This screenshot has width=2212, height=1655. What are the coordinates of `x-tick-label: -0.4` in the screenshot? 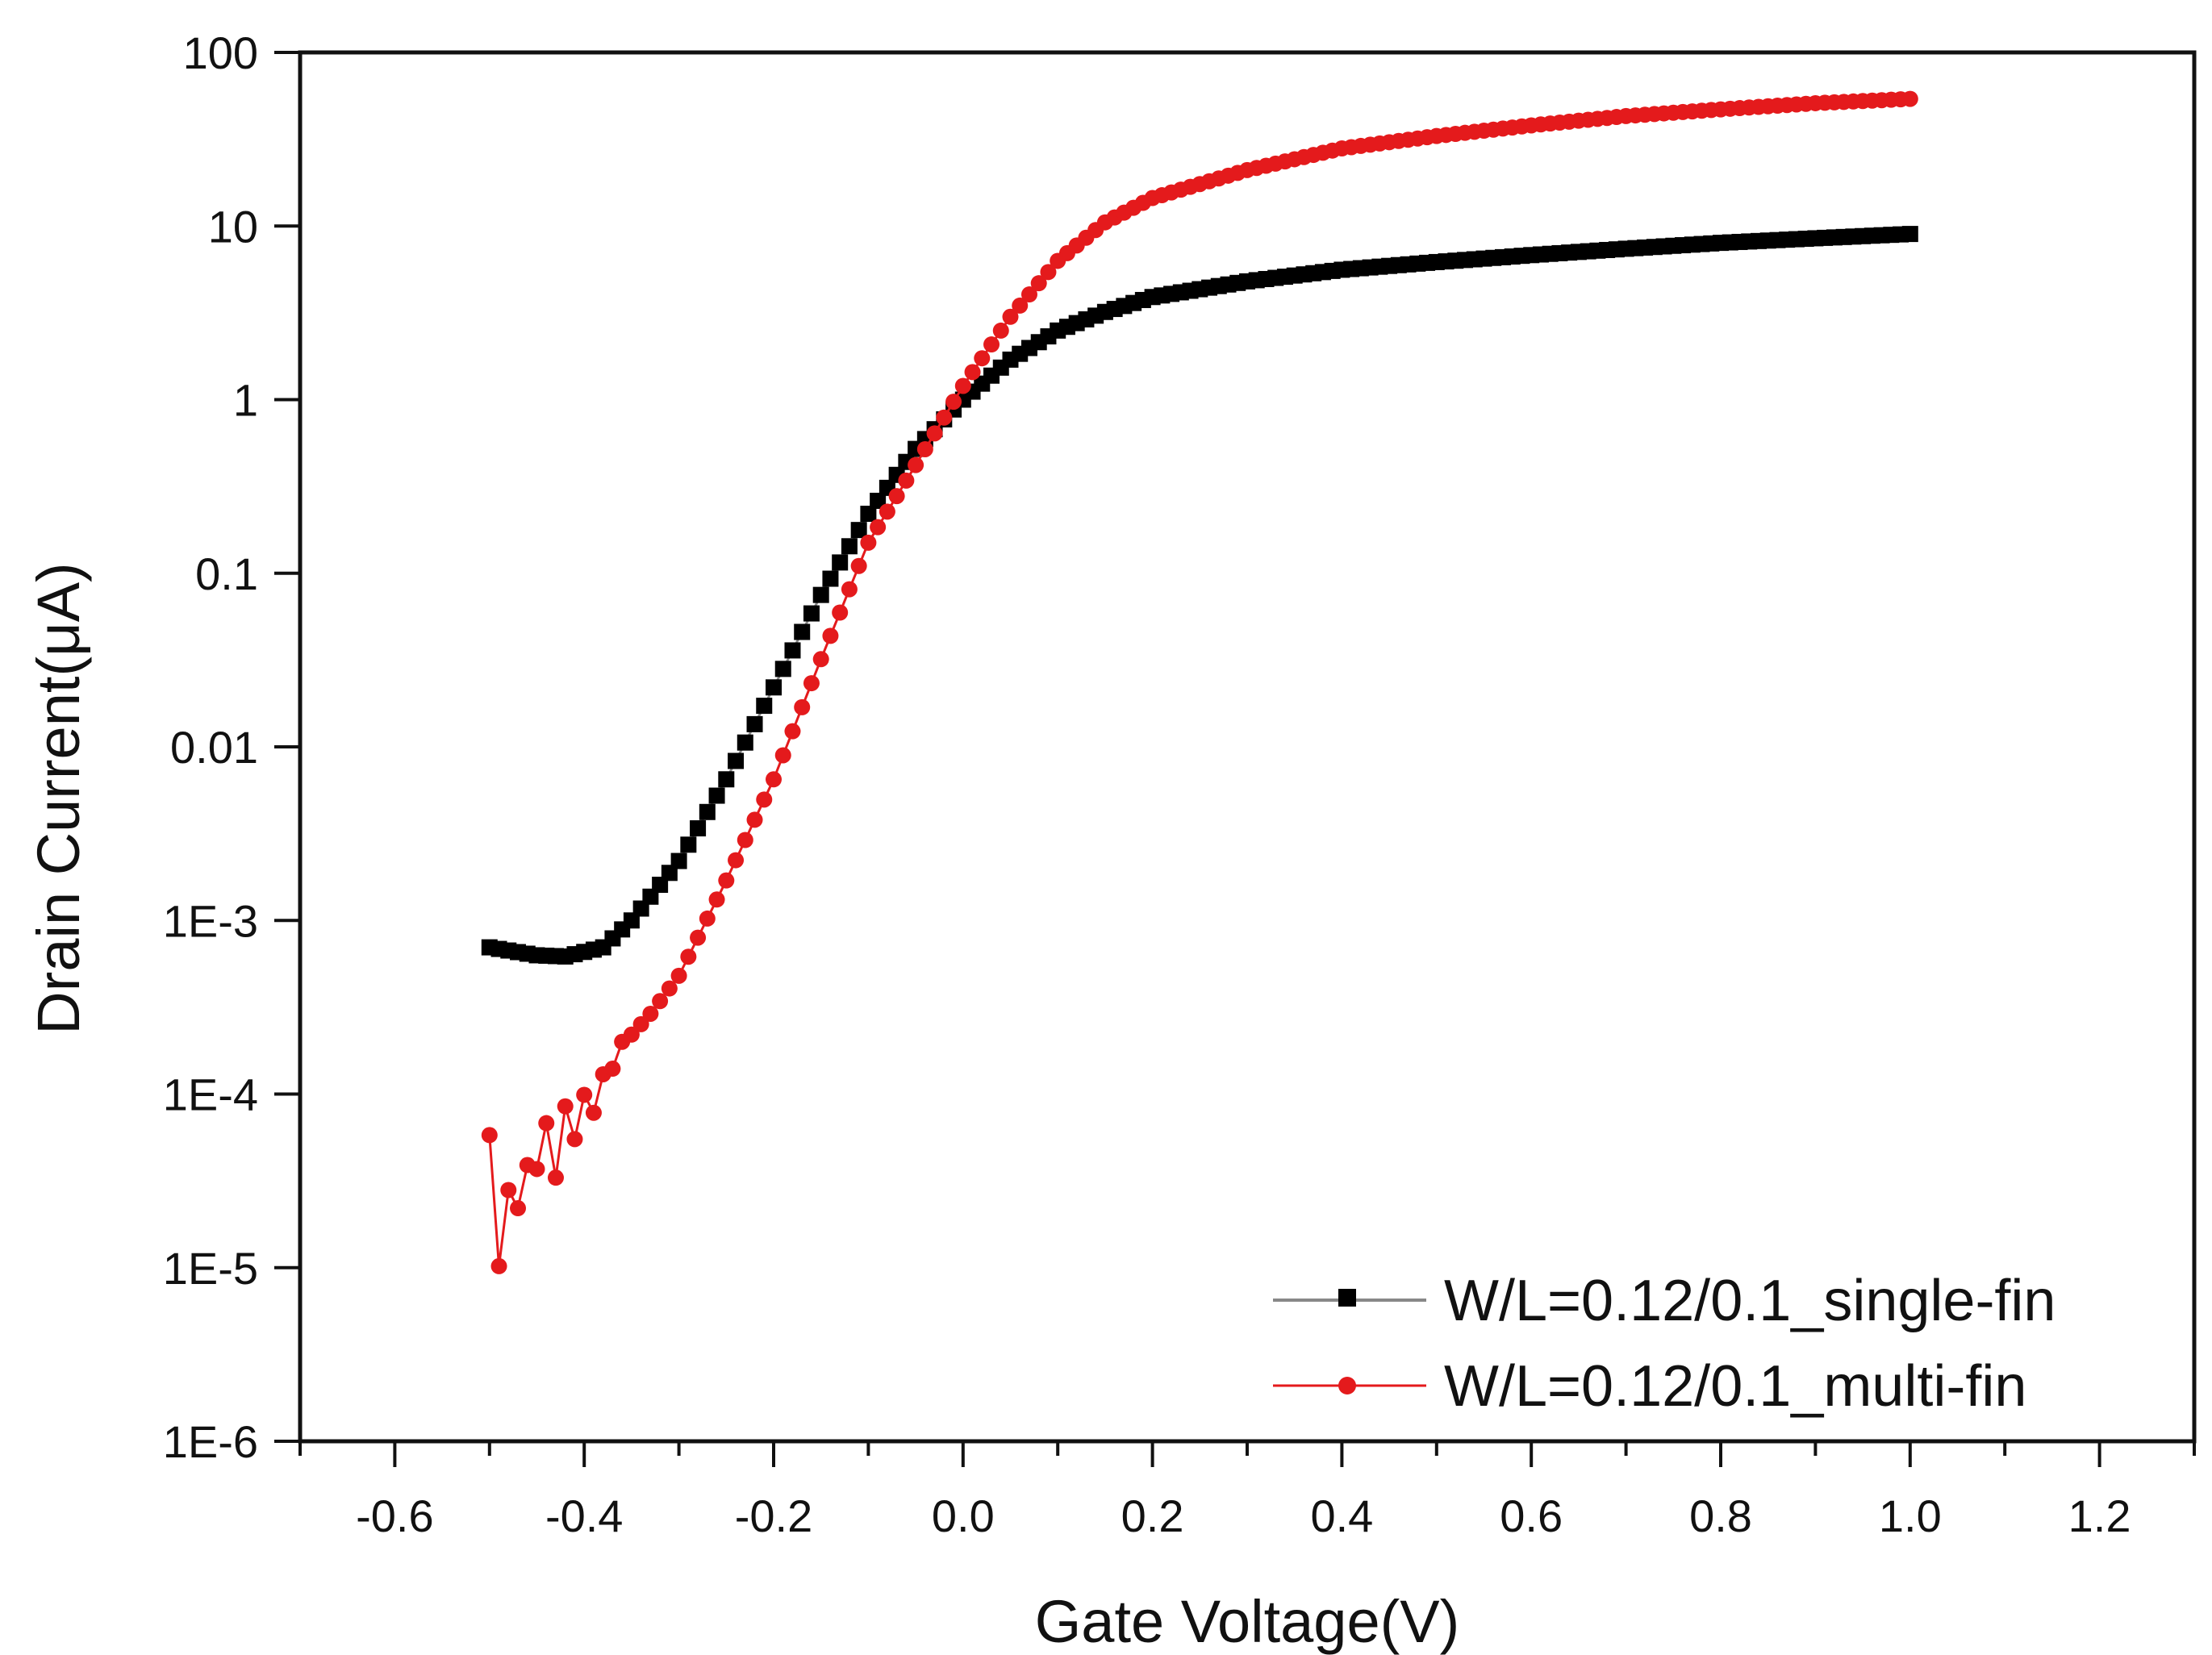 It's located at (584, 1516).